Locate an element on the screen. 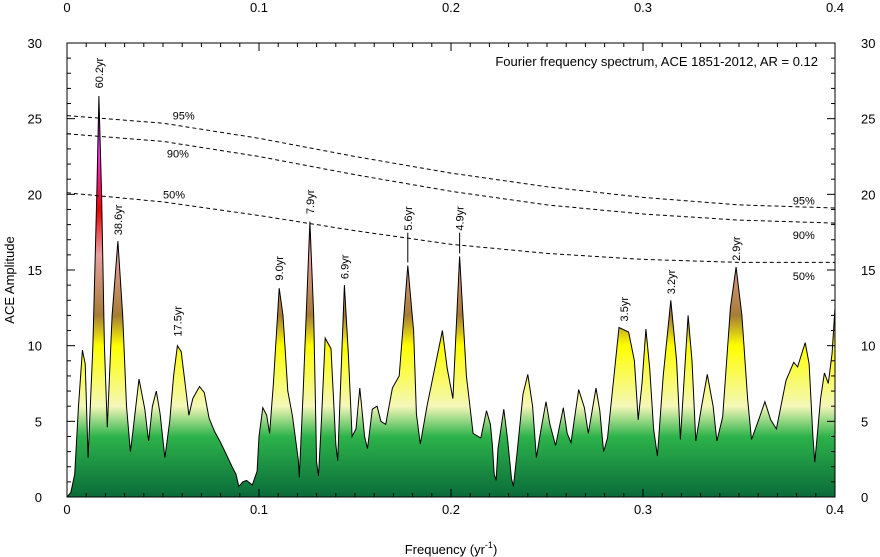  peak-label: 9.0yr is located at coordinates (280, 268).